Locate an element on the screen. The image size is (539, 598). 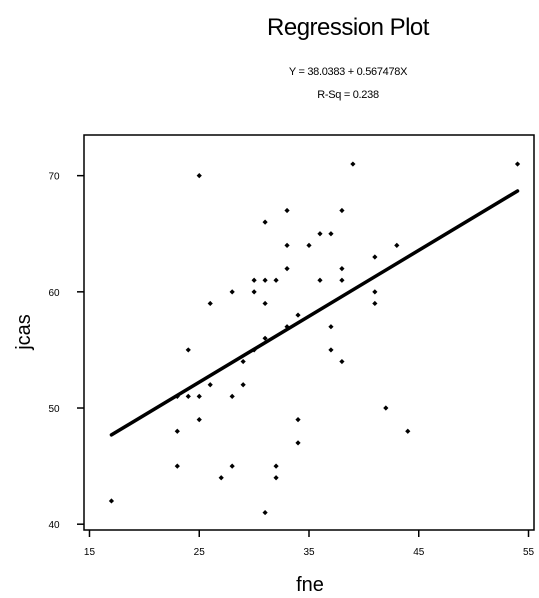
x-axis-label: fne is located at coordinates (310, 585).